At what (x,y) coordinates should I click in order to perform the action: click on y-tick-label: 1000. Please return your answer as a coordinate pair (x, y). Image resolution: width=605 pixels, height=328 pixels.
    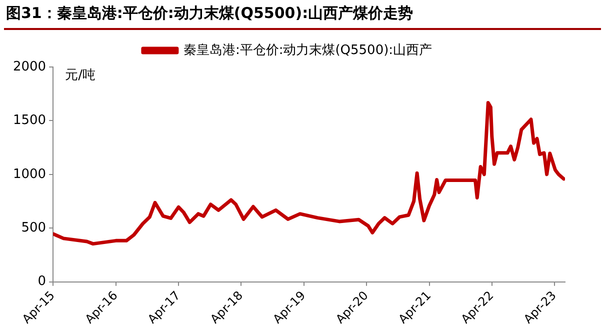
    Looking at the image, I should click on (29, 174).